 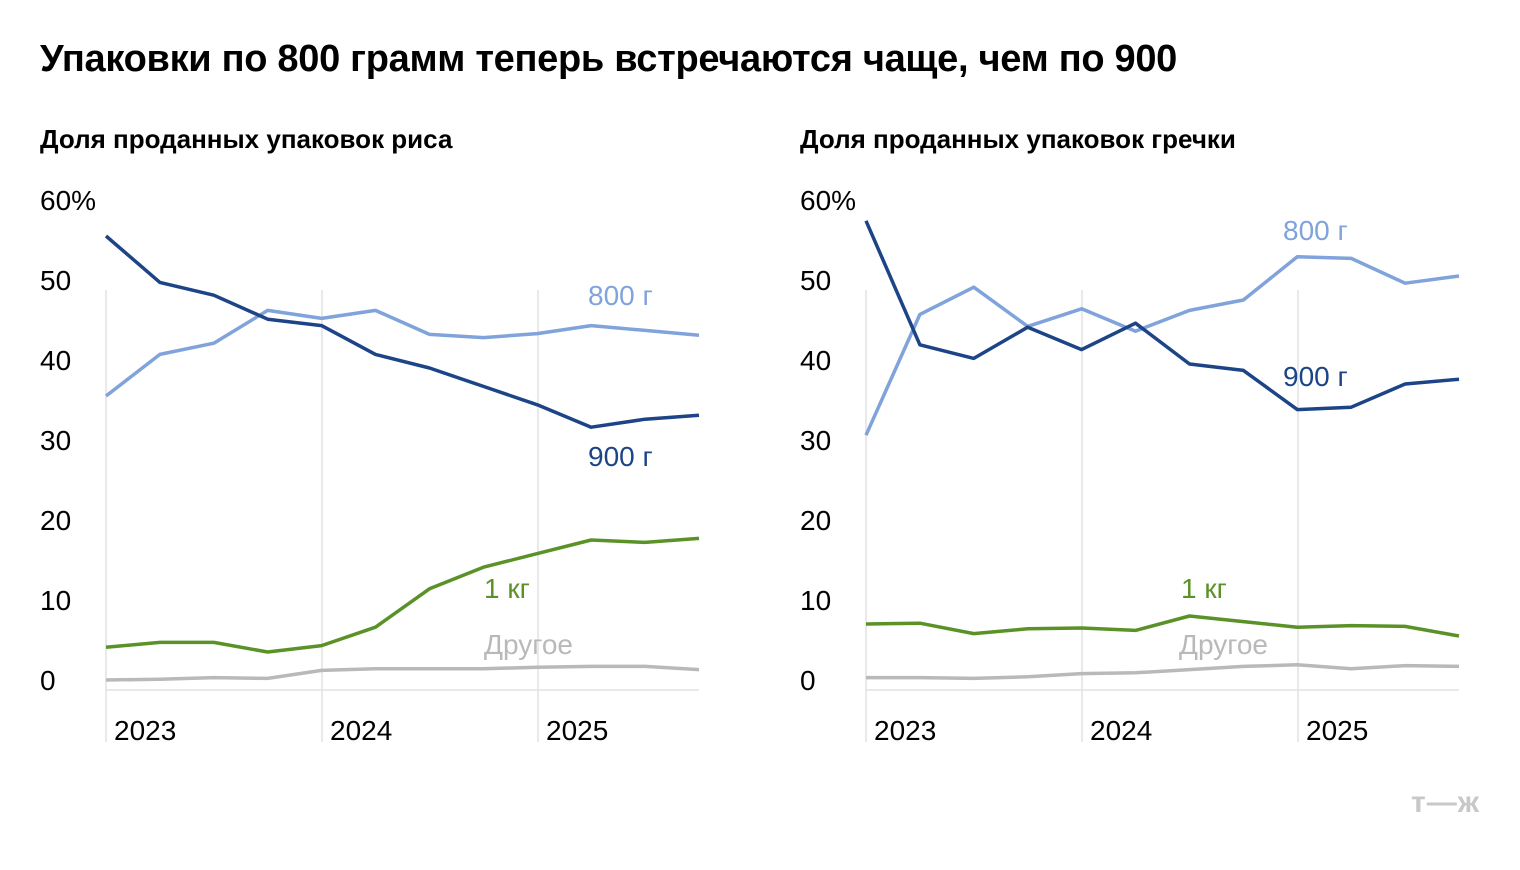 I want to click on rice-series-other-label: Другое, so click(x=528, y=644).